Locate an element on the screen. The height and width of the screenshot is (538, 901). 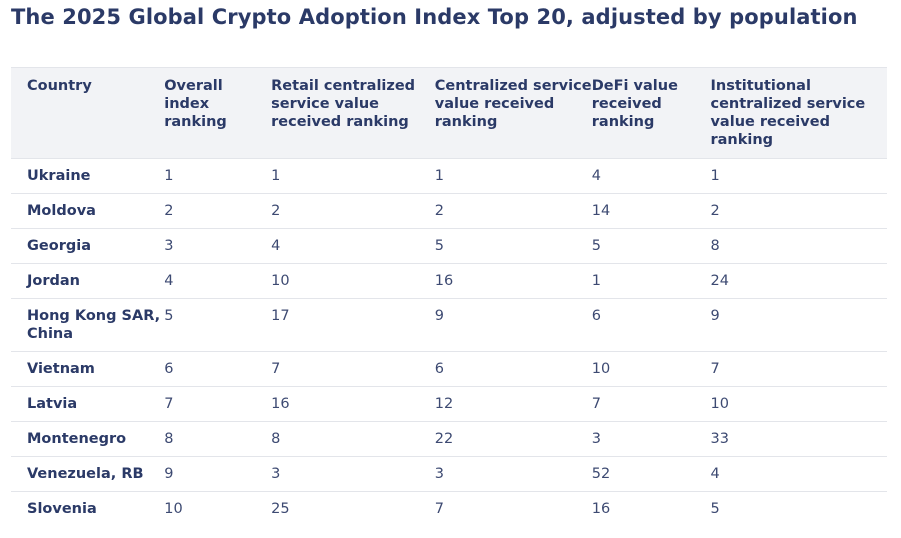
cell-country: Moldova is located at coordinates (88, 211).